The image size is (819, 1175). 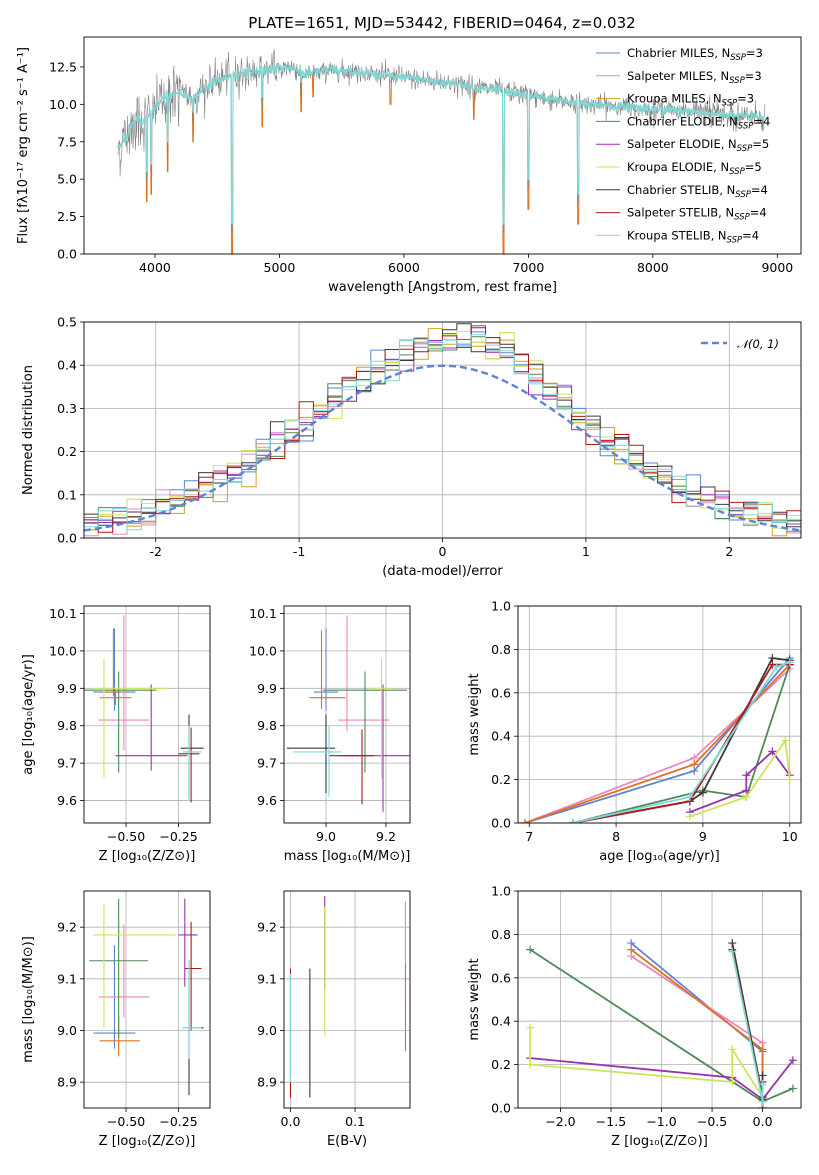 What do you see at coordinates (267, 688) in the screenshot?
I see `y-tick-label: 9.9` at bounding box center [267, 688].